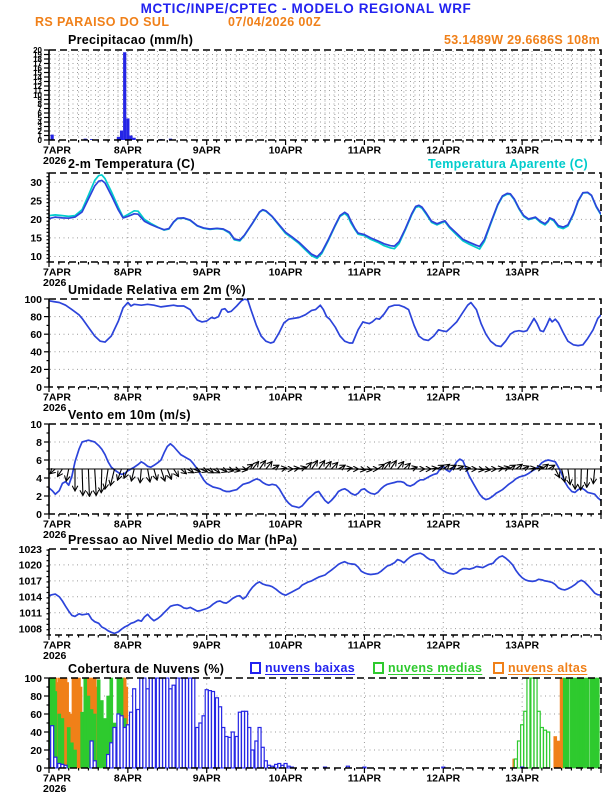 The height and width of the screenshot is (792, 612). I want to click on station-name: RS PARAISO DO SUL, so click(102, 22).